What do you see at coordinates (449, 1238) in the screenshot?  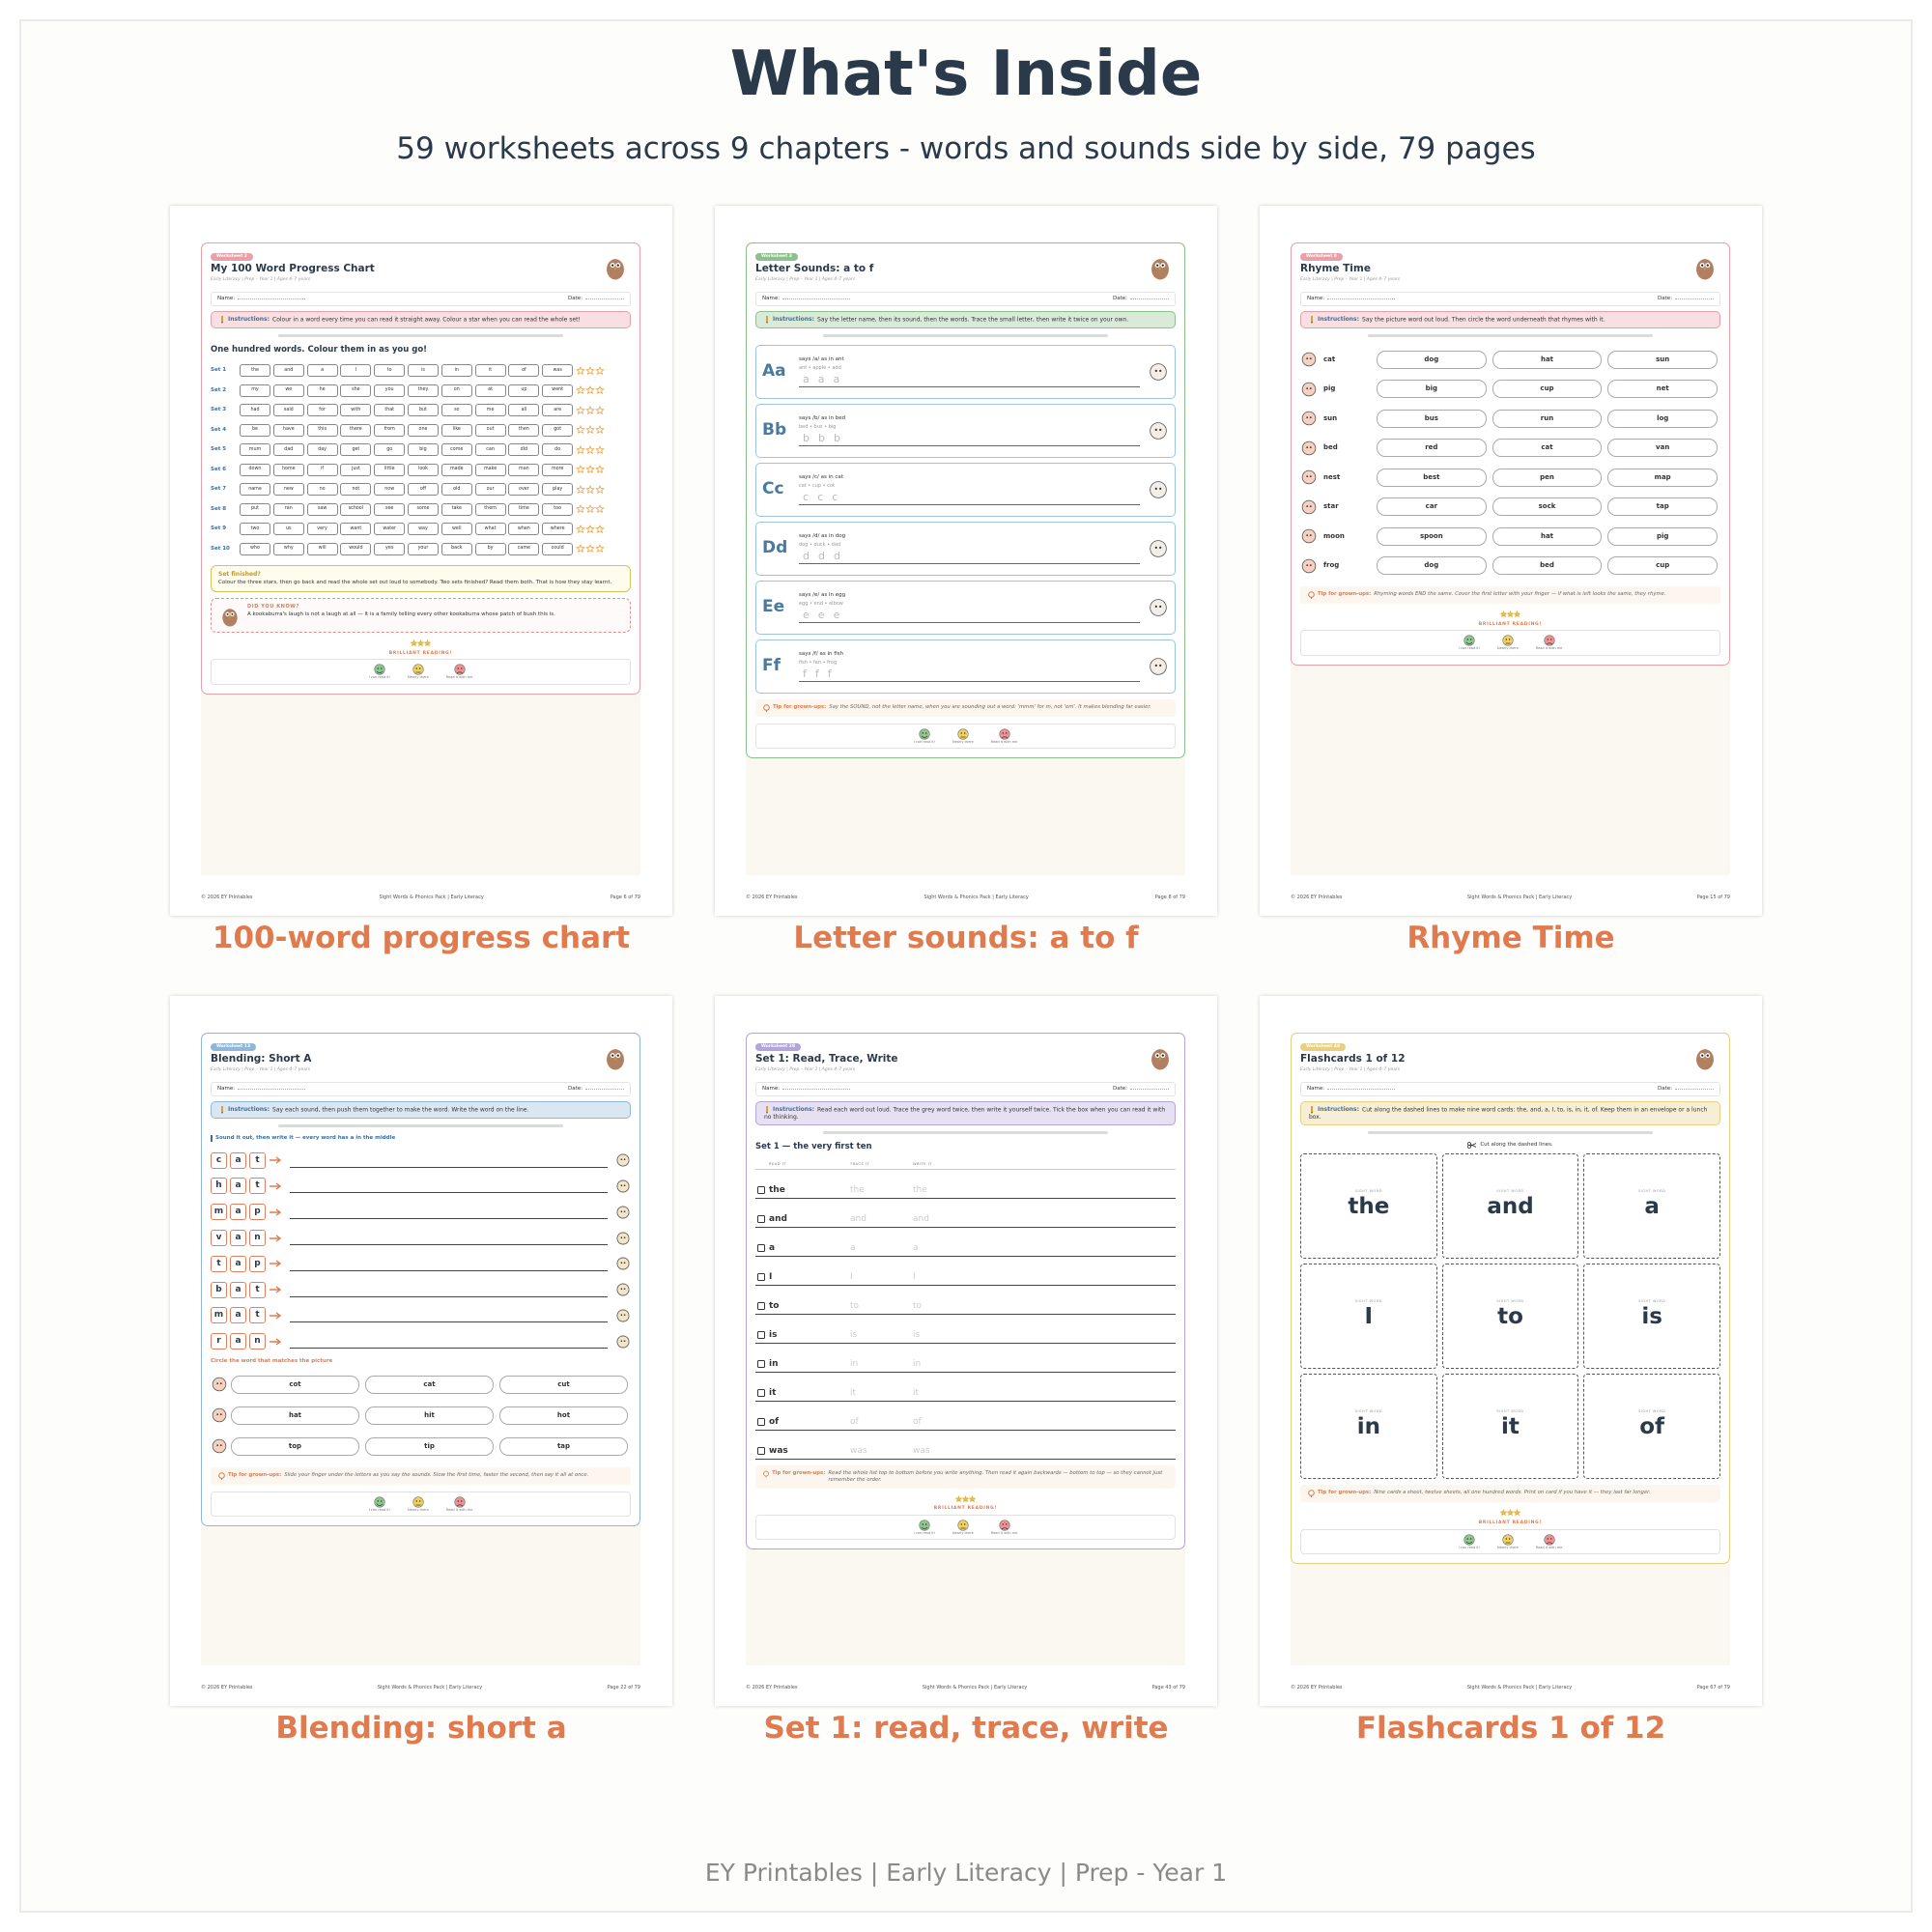 I see `write-line` at bounding box center [449, 1238].